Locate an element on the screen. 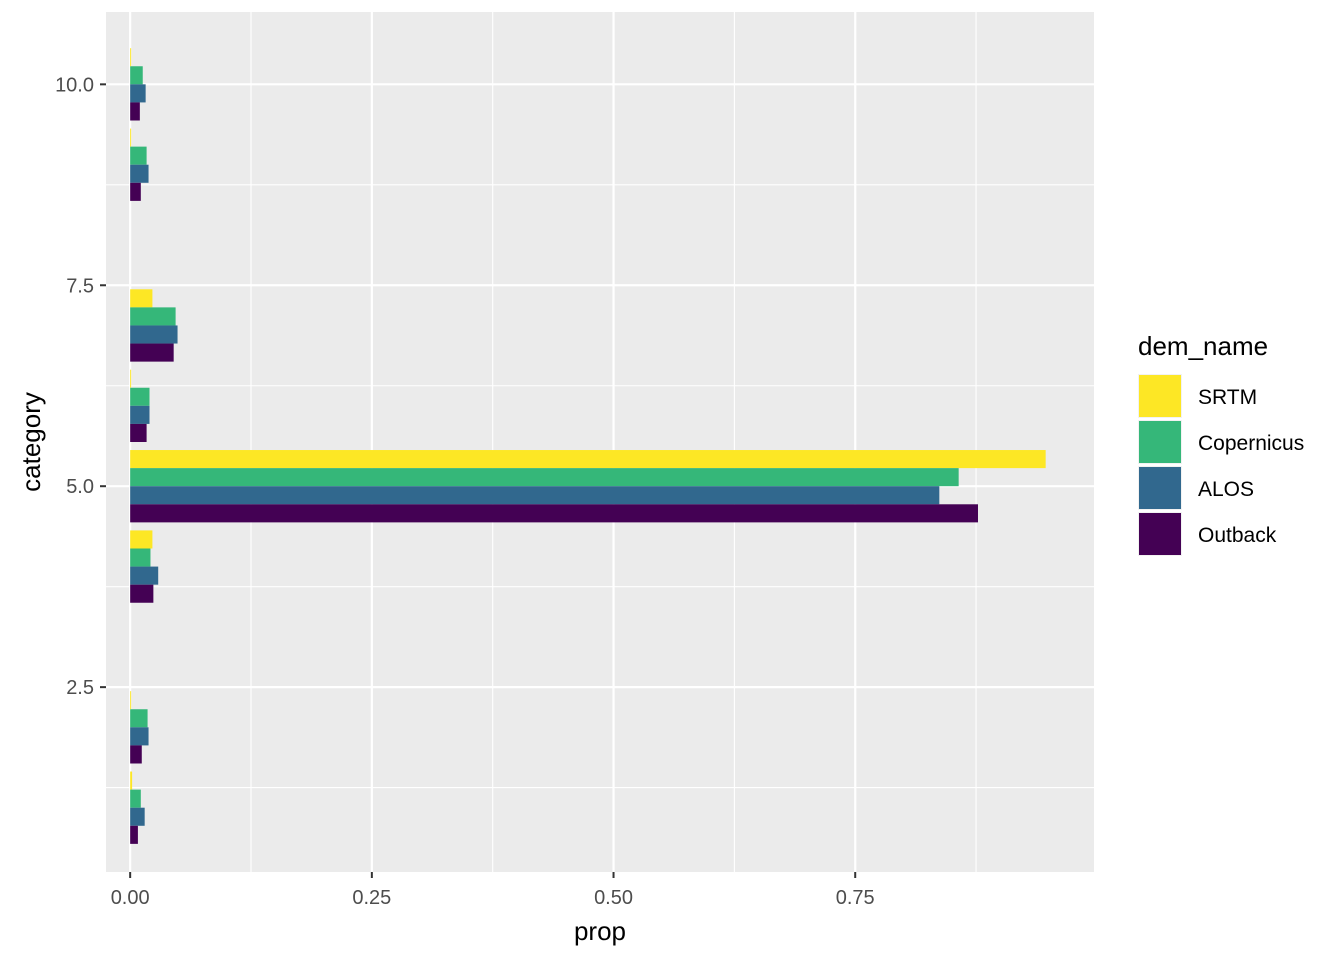 The width and height of the screenshot is (1344, 960). y-tick-label: 10.0 is located at coordinates (74, 85).